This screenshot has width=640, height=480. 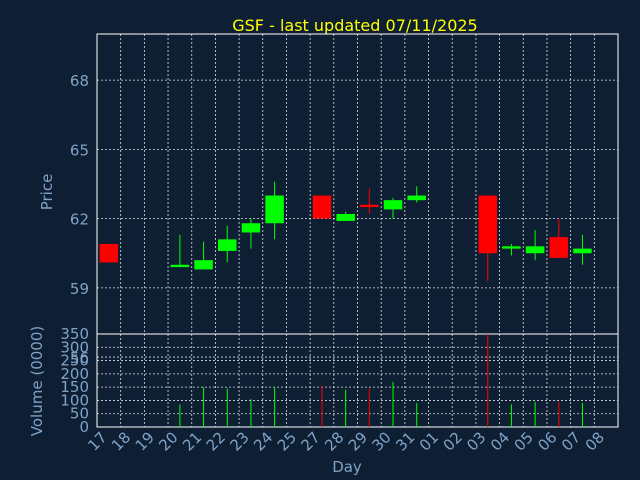 I want to click on volume-tick-label: 200, so click(x=74, y=374).